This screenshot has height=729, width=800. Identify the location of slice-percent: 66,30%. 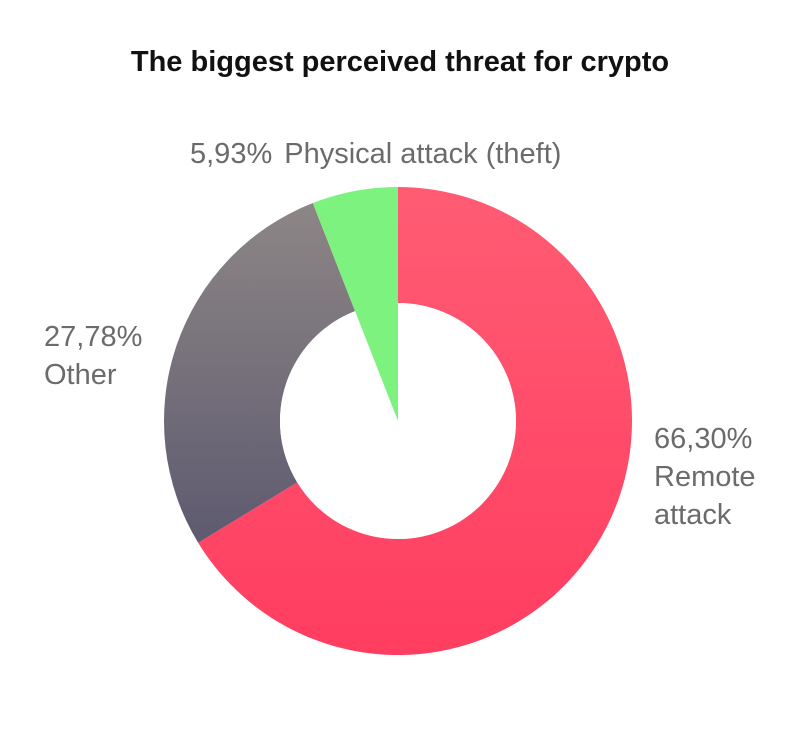
(703, 439).